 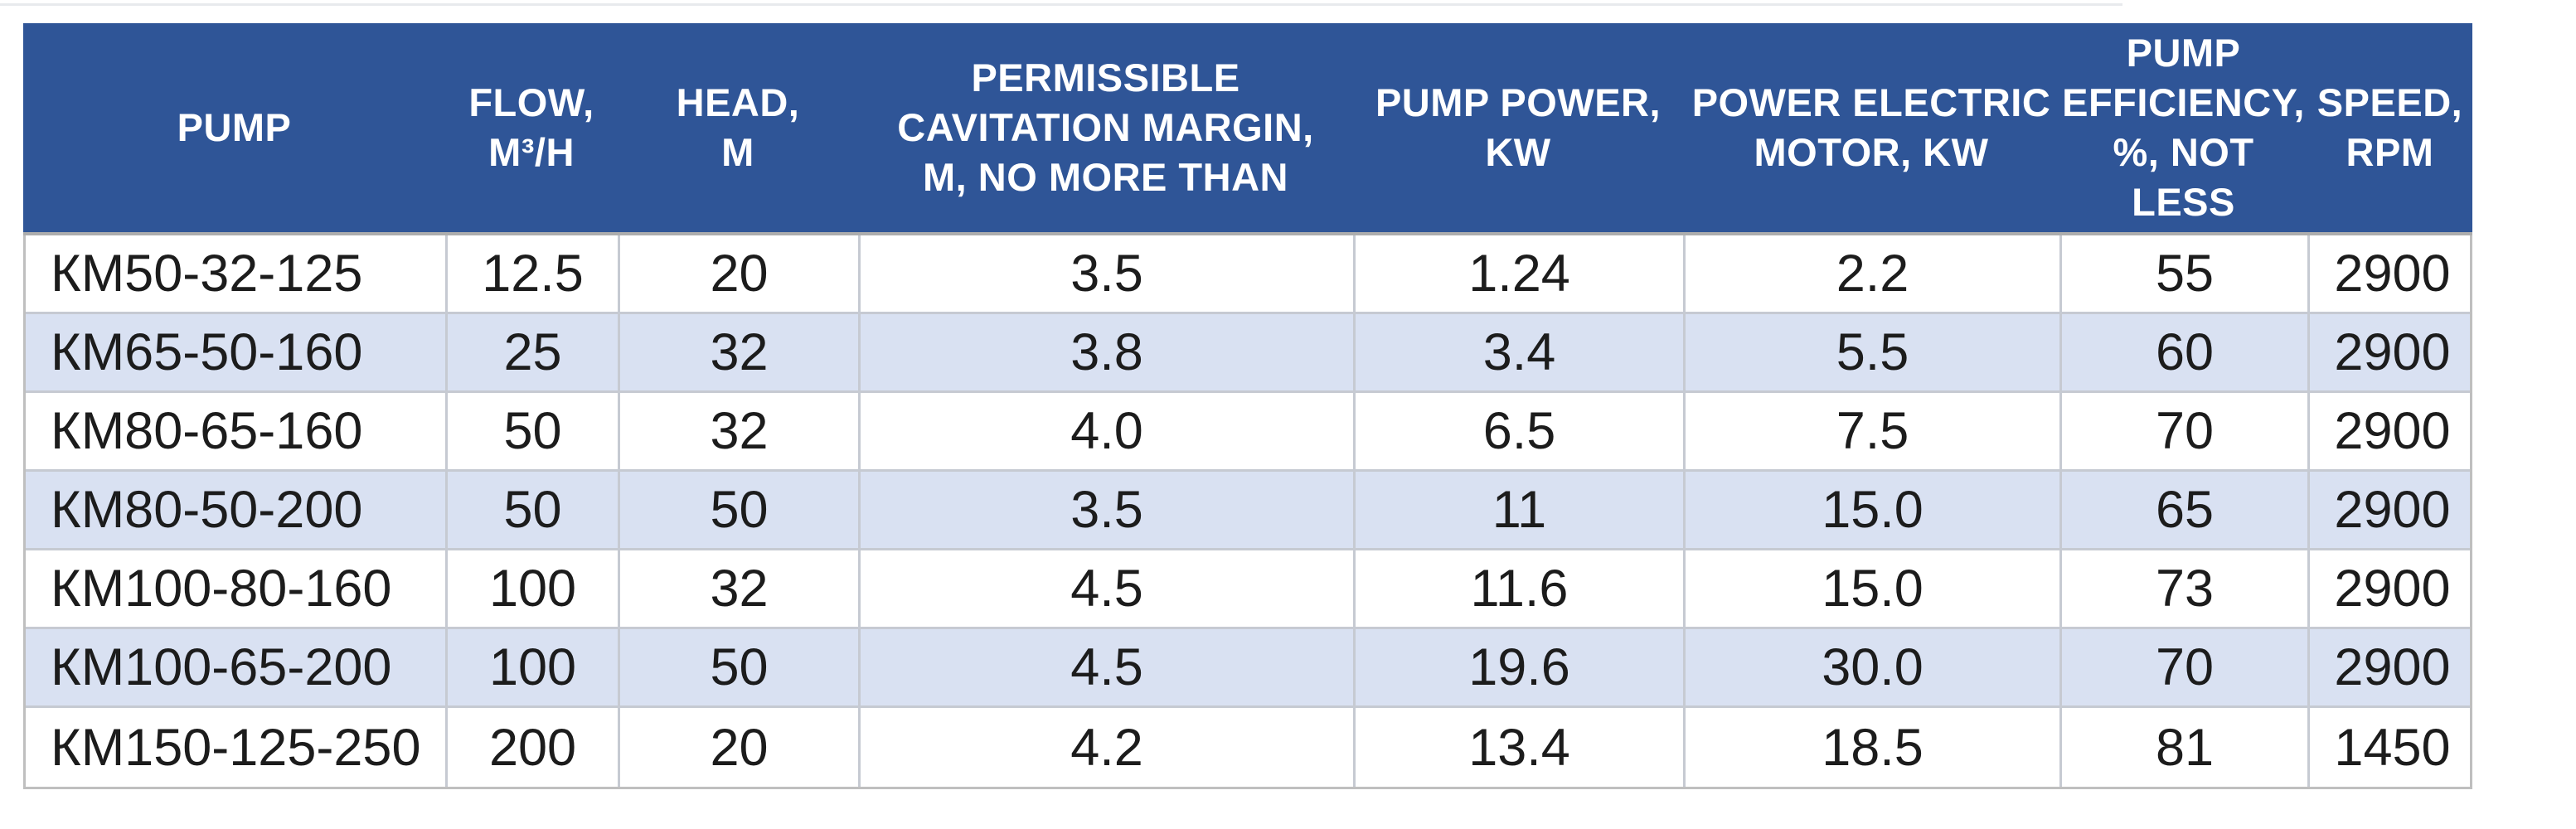 I want to click on cell-pump: КМ100-80-160, so click(x=237, y=588).